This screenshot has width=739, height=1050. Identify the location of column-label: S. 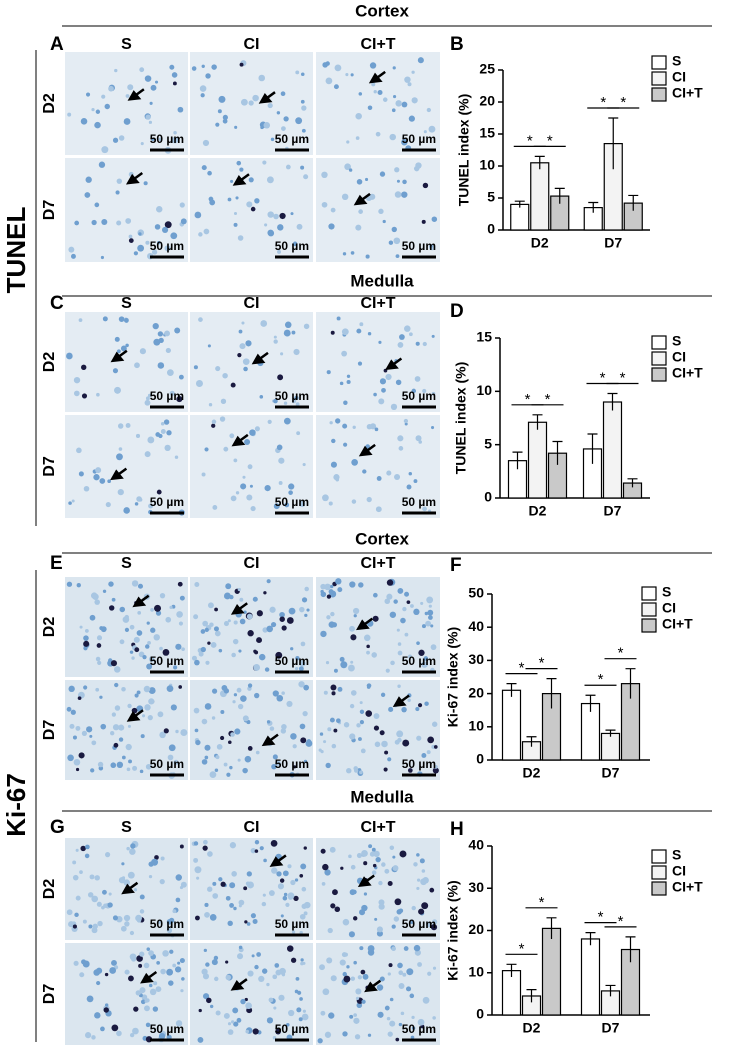
(126, 827).